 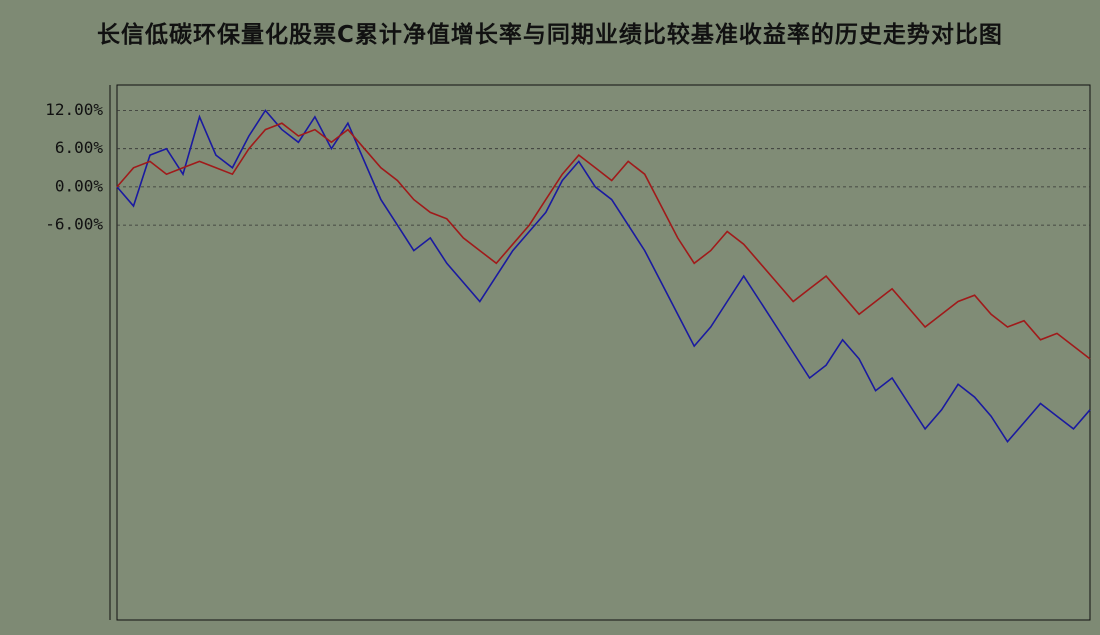 I want to click on chart-title: 长信低碳环保量化股票C累计净值增长率与同期业绩比较基准收益率的历史走势对比图, so click(x=550, y=35).